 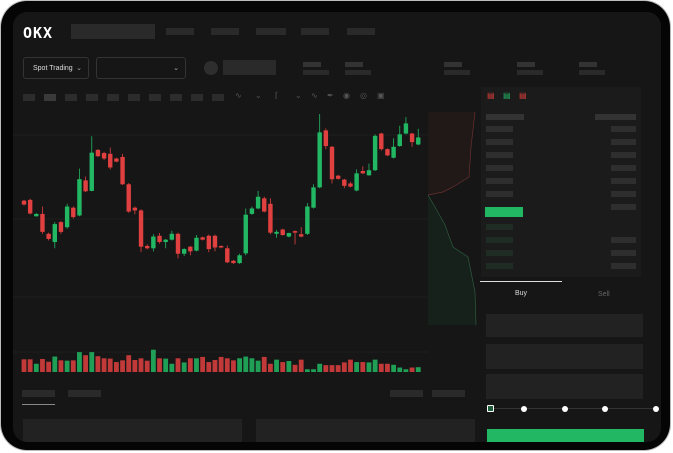 I want to click on depth-asks-area, so click(x=451, y=153).